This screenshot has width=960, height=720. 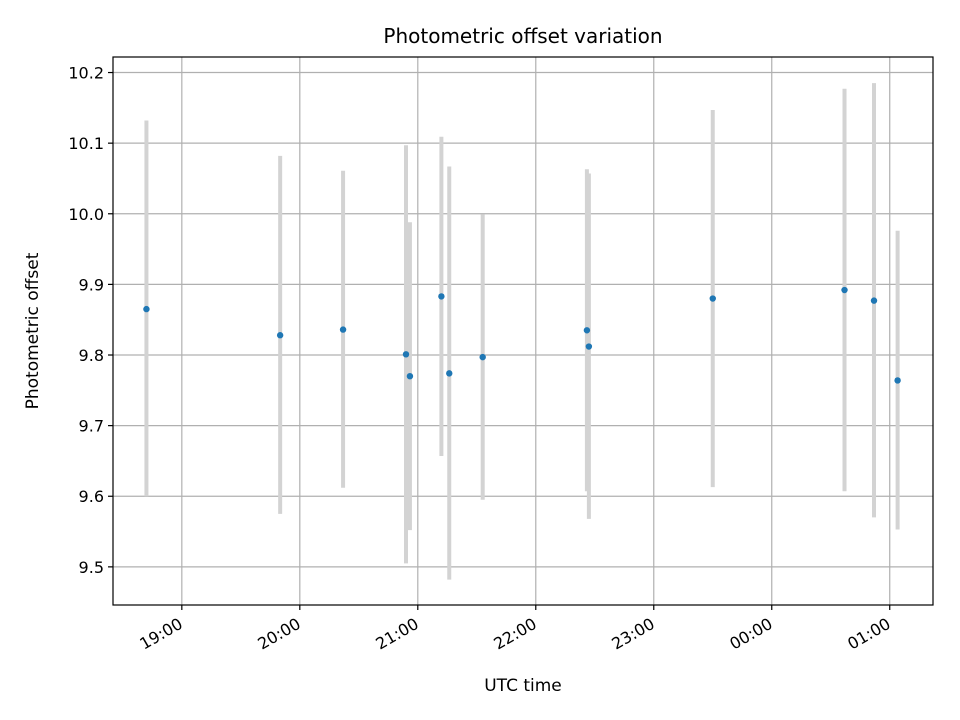 What do you see at coordinates (91, 496) in the screenshot?
I see `y-tick-label: 9.6` at bounding box center [91, 496].